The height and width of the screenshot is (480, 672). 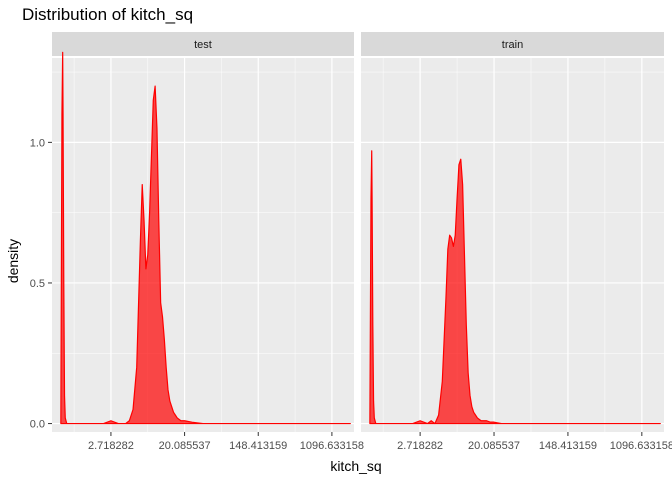 What do you see at coordinates (355, 466) in the screenshot?
I see `x-axis-title: kitch_sq` at bounding box center [355, 466].